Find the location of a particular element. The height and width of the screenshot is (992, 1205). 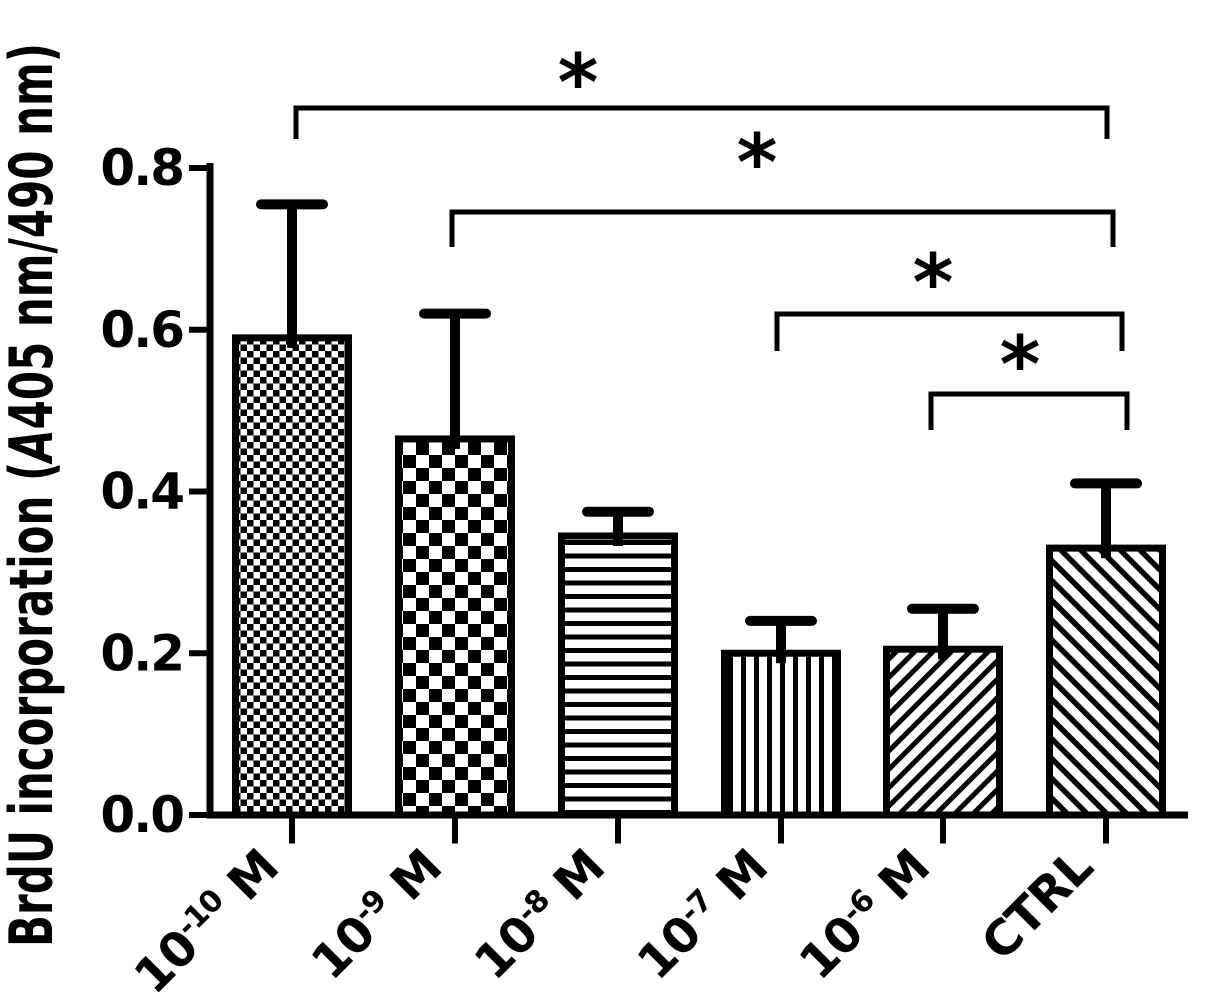

y-tick-label-0: 0.0 is located at coordinates (141, 815).